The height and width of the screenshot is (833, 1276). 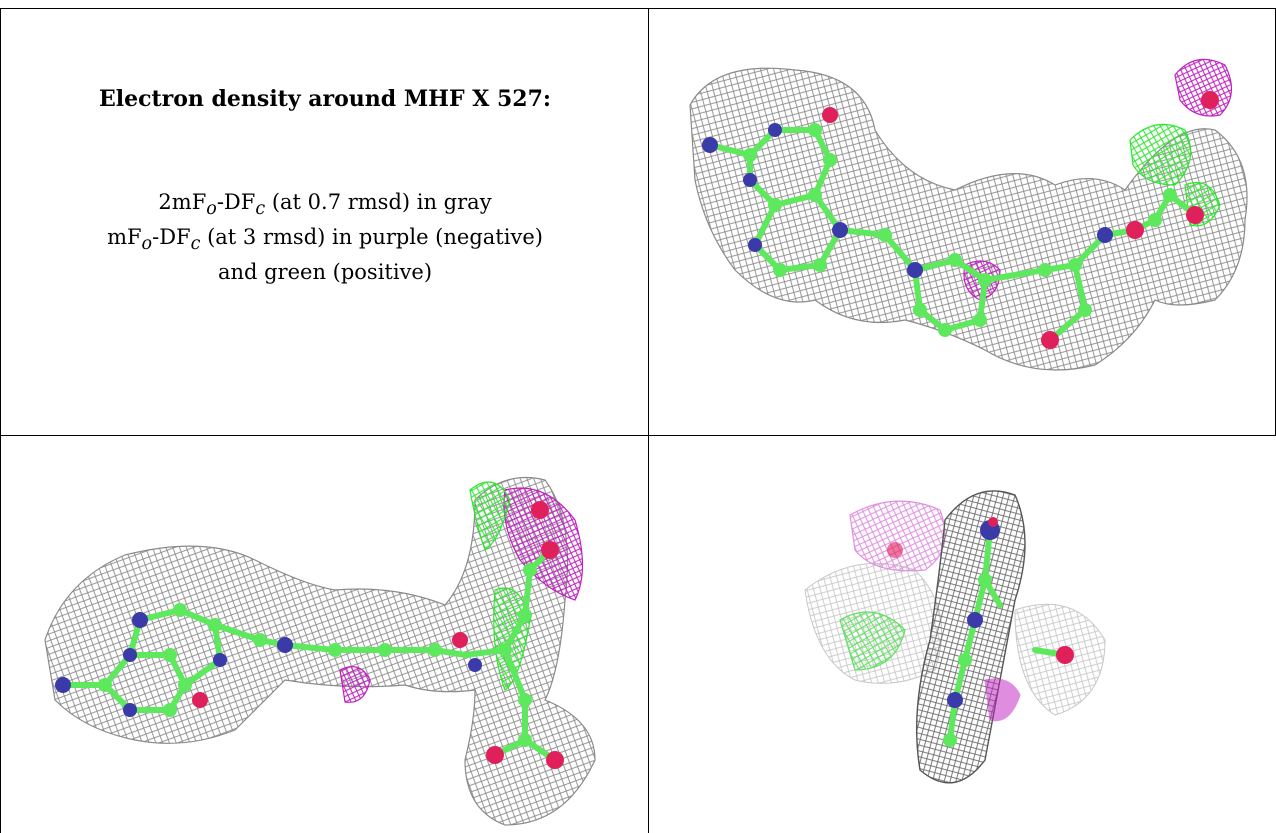 What do you see at coordinates (638, 435) in the screenshot?
I see `table-middle-border` at bounding box center [638, 435].